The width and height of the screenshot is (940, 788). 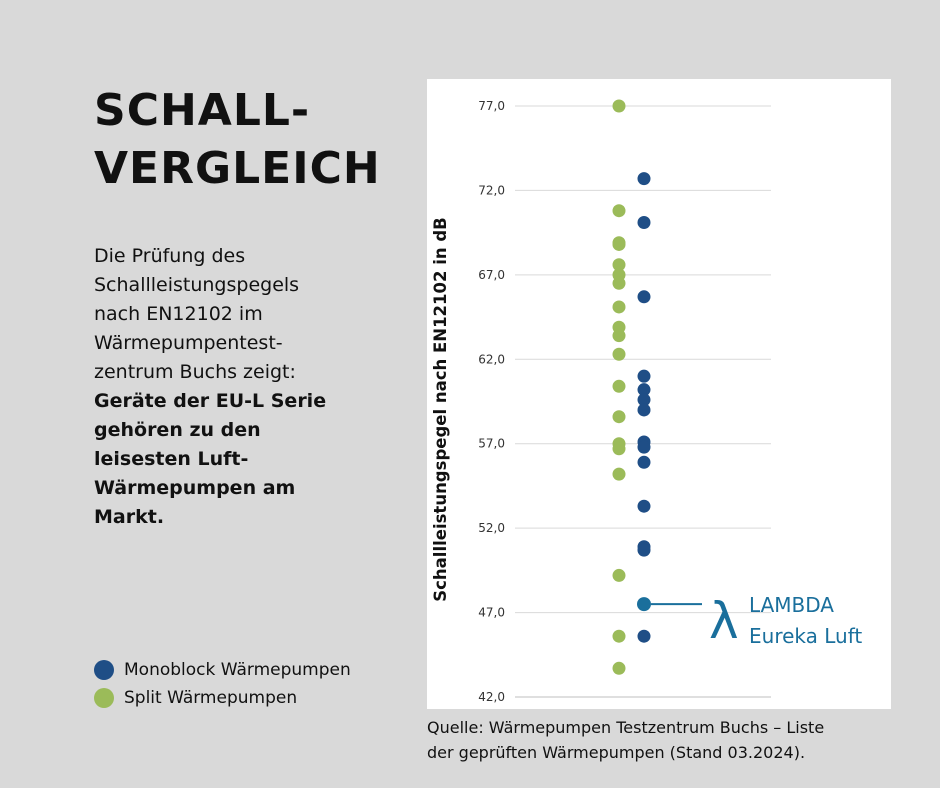 What do you see at coordinates (195, 372) in the screenshot?
I see `description-line: zentrum Buchs zeigt:` at bounding box center [195, 372].